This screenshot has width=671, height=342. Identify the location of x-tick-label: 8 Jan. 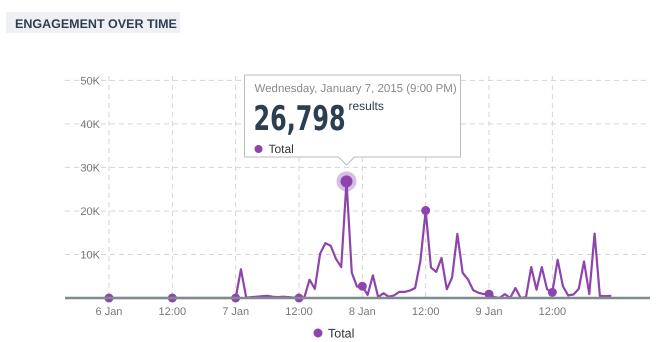
(362, 312).